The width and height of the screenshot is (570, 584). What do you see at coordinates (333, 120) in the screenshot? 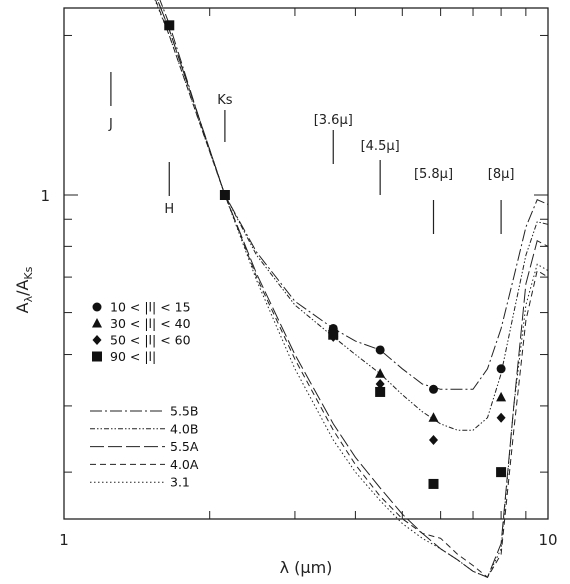
I see `band-marker-label: [3.6μ]` at bounding box center [333, 120].